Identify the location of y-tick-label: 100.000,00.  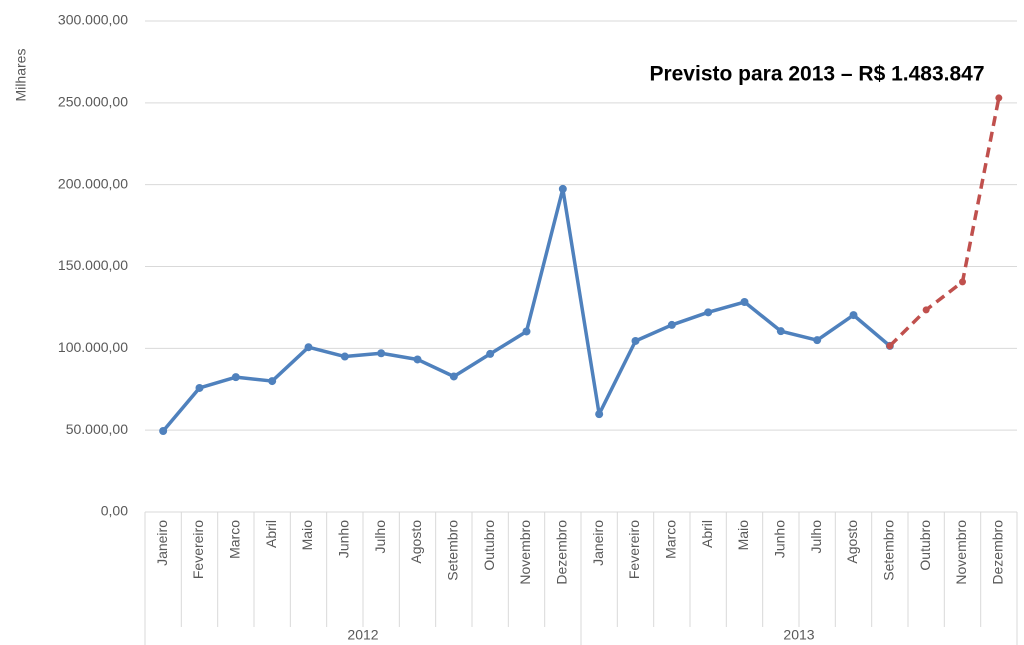
(93, 347).